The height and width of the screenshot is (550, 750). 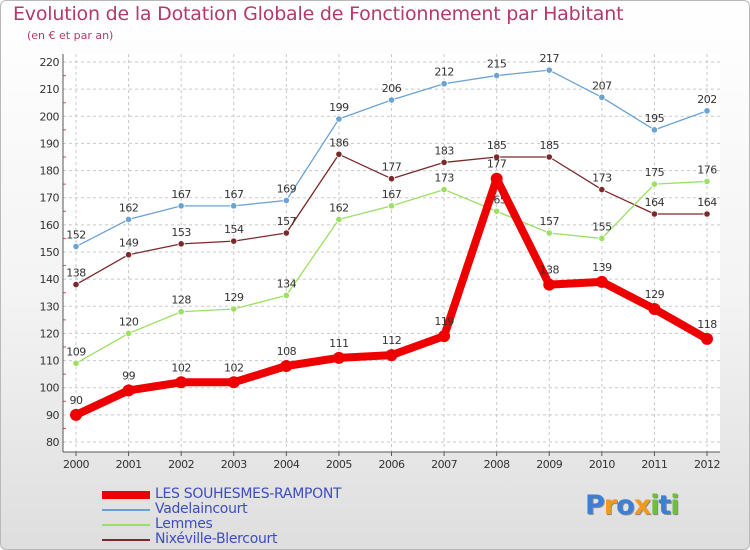 What do you see at coordinates (444, 72) in the screenshot?
I see `data-label: 212` at bounding box center [444, 72].